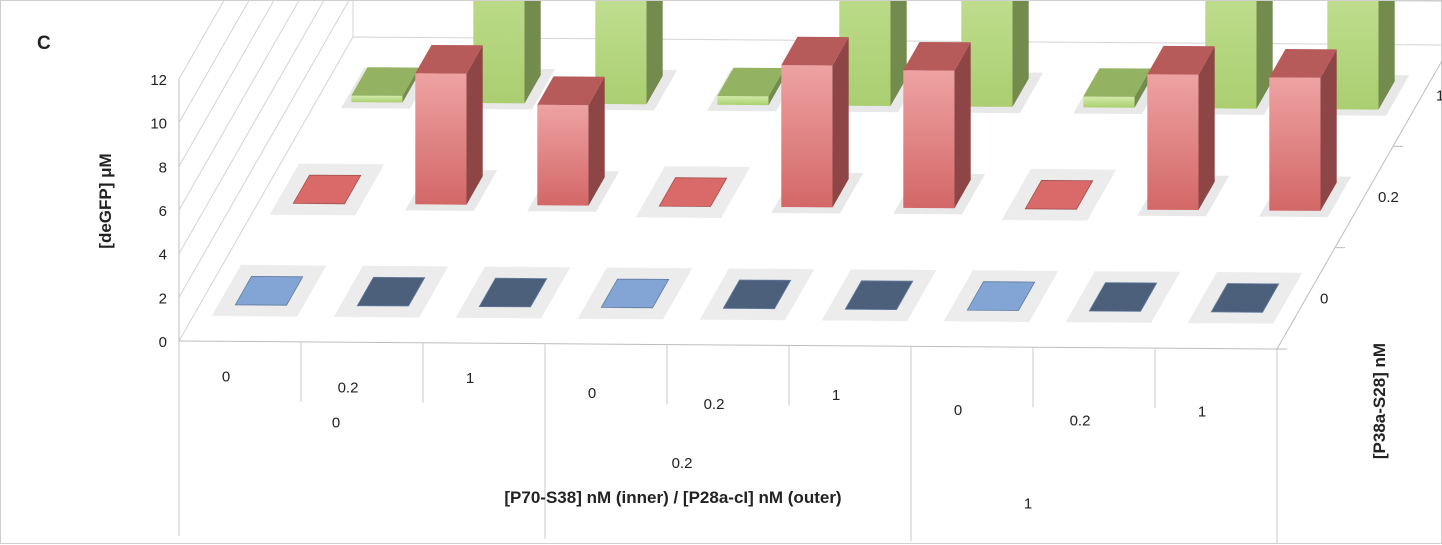 The image size is (1442, 545). What do you see at coordinates (1324, 298) in the screenshot?
I see `depth-tick-label-0: 0` at bounding box center [1324, 298].